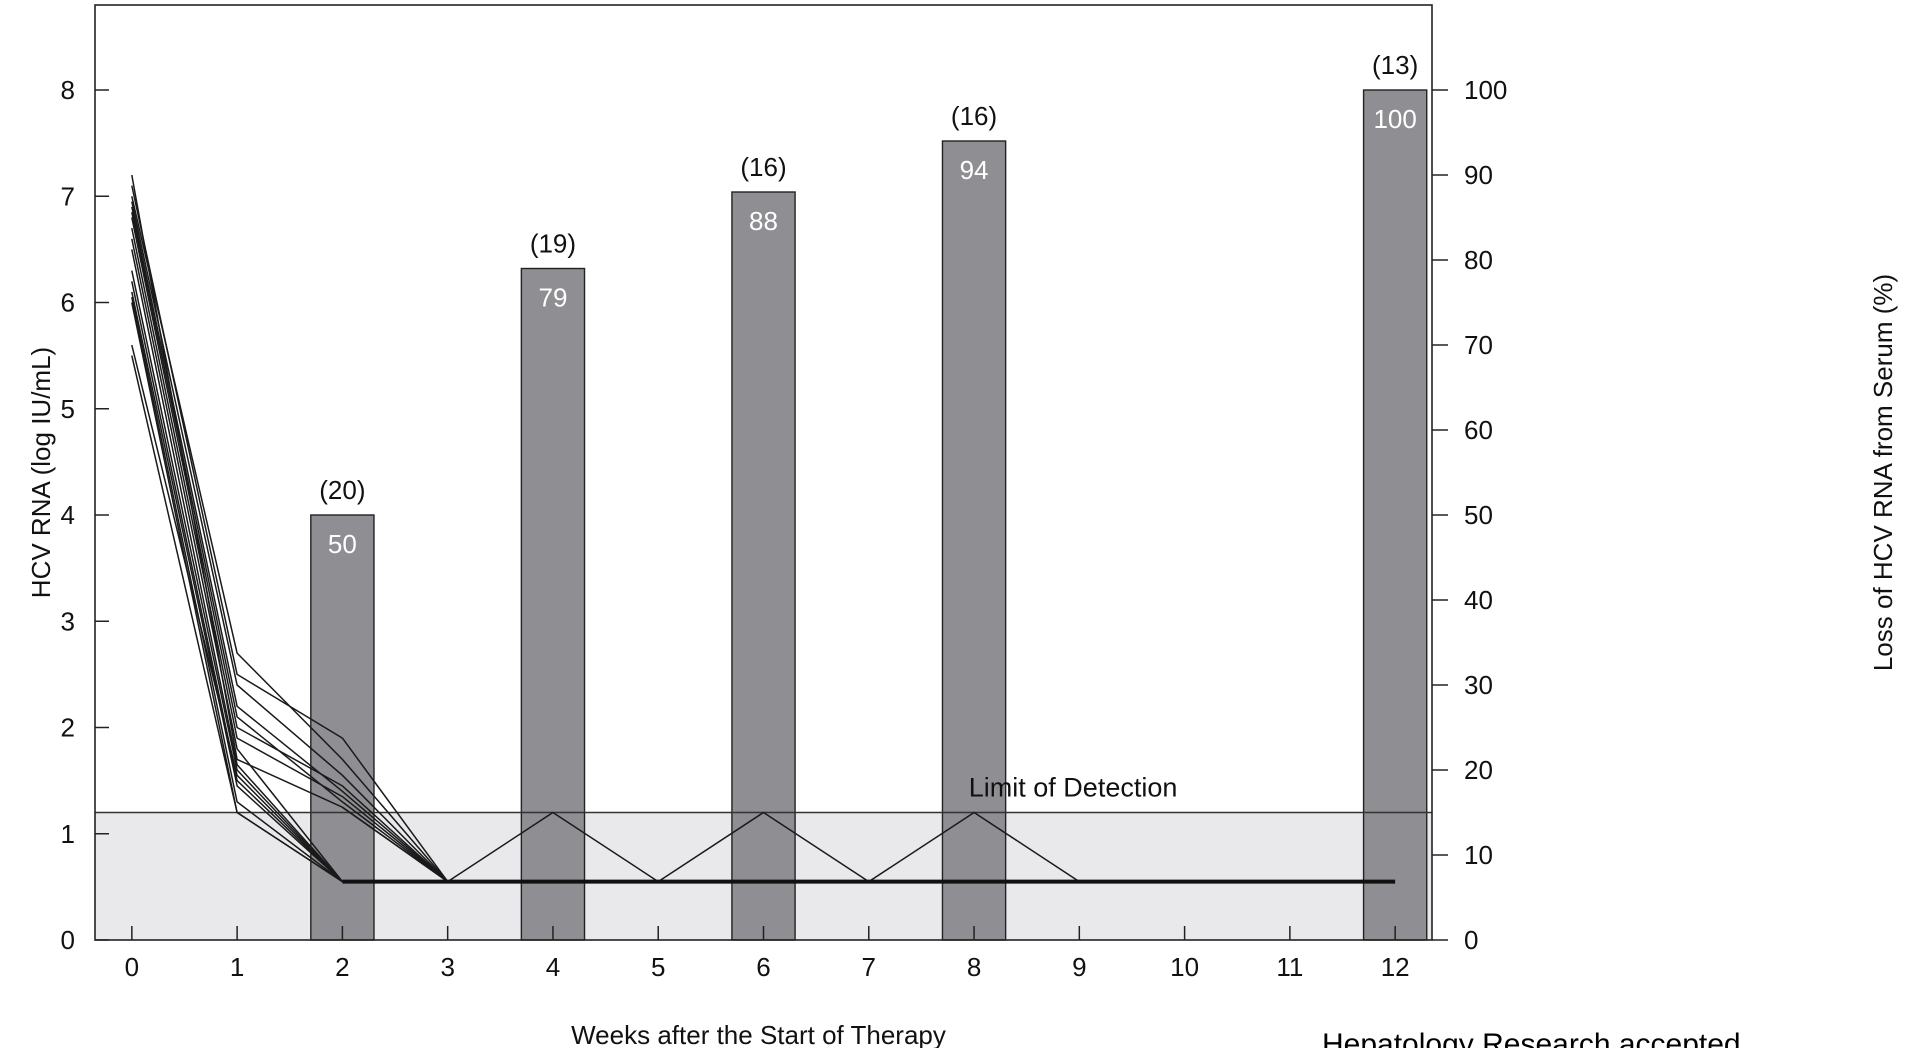 The image size is (1905, 1048). What do you see at coordinates (132, 967) in the screenshot?
I see `x-tick-label: 0` at bounding box center [132, 967].